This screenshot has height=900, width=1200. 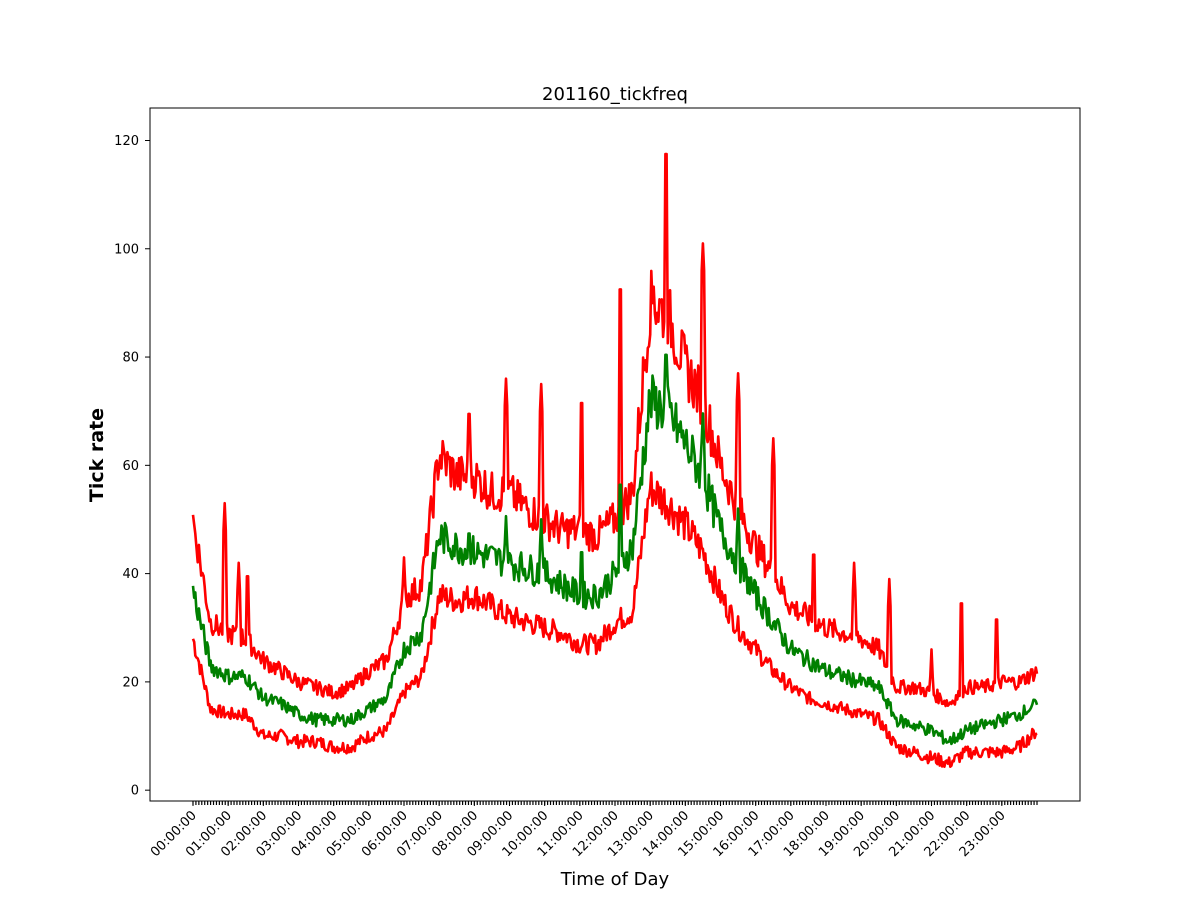 I want to click on y-tick-label: 80, so click(x=130, y=358).